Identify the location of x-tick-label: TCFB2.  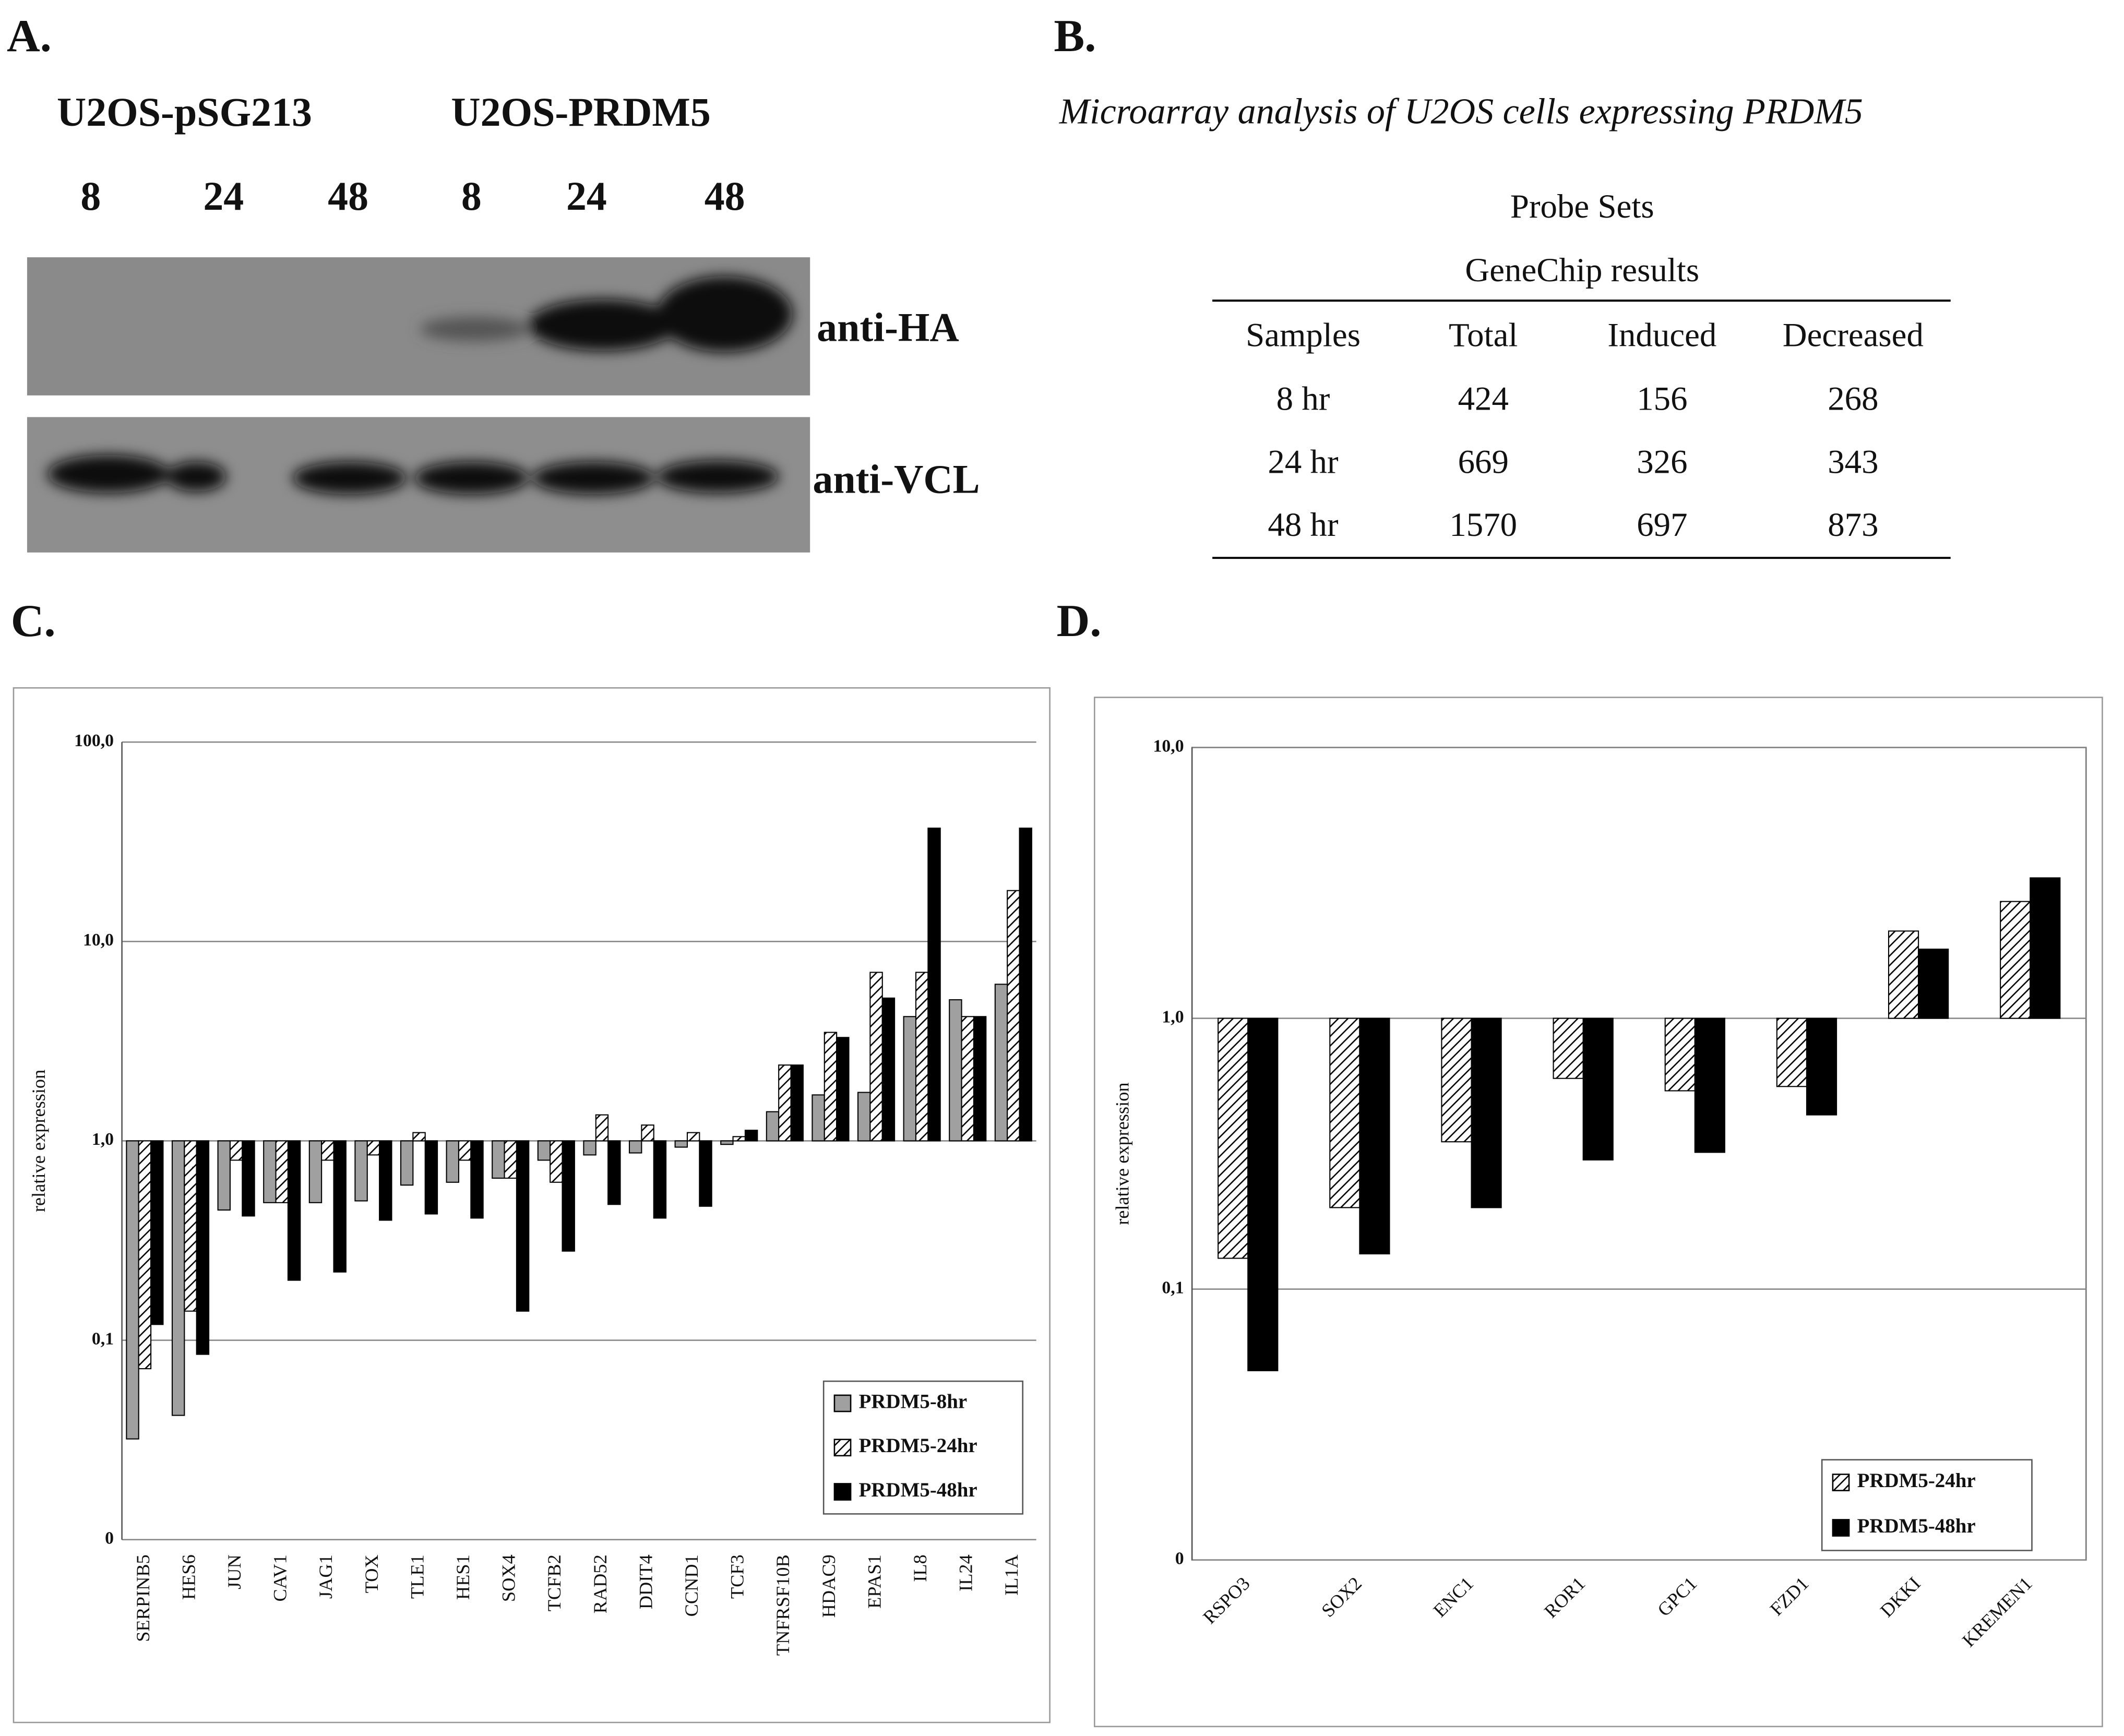
(554, 1582).